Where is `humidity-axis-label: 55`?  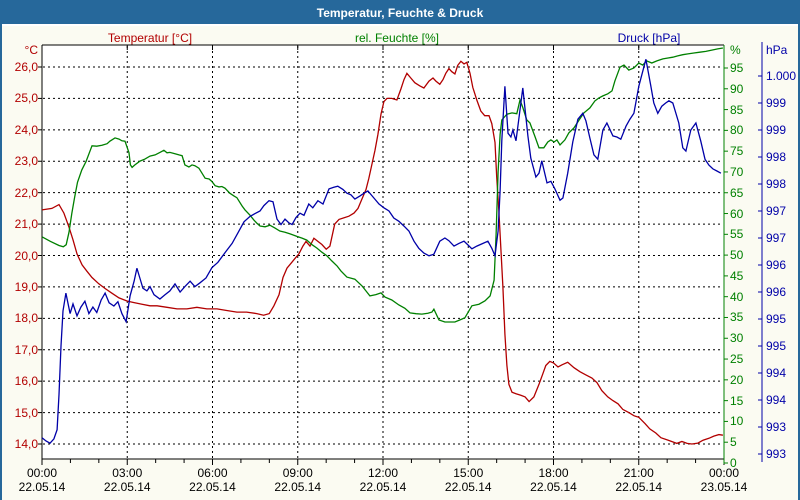
humidity-axis-label: 55 is located at coordinates (737, 234).